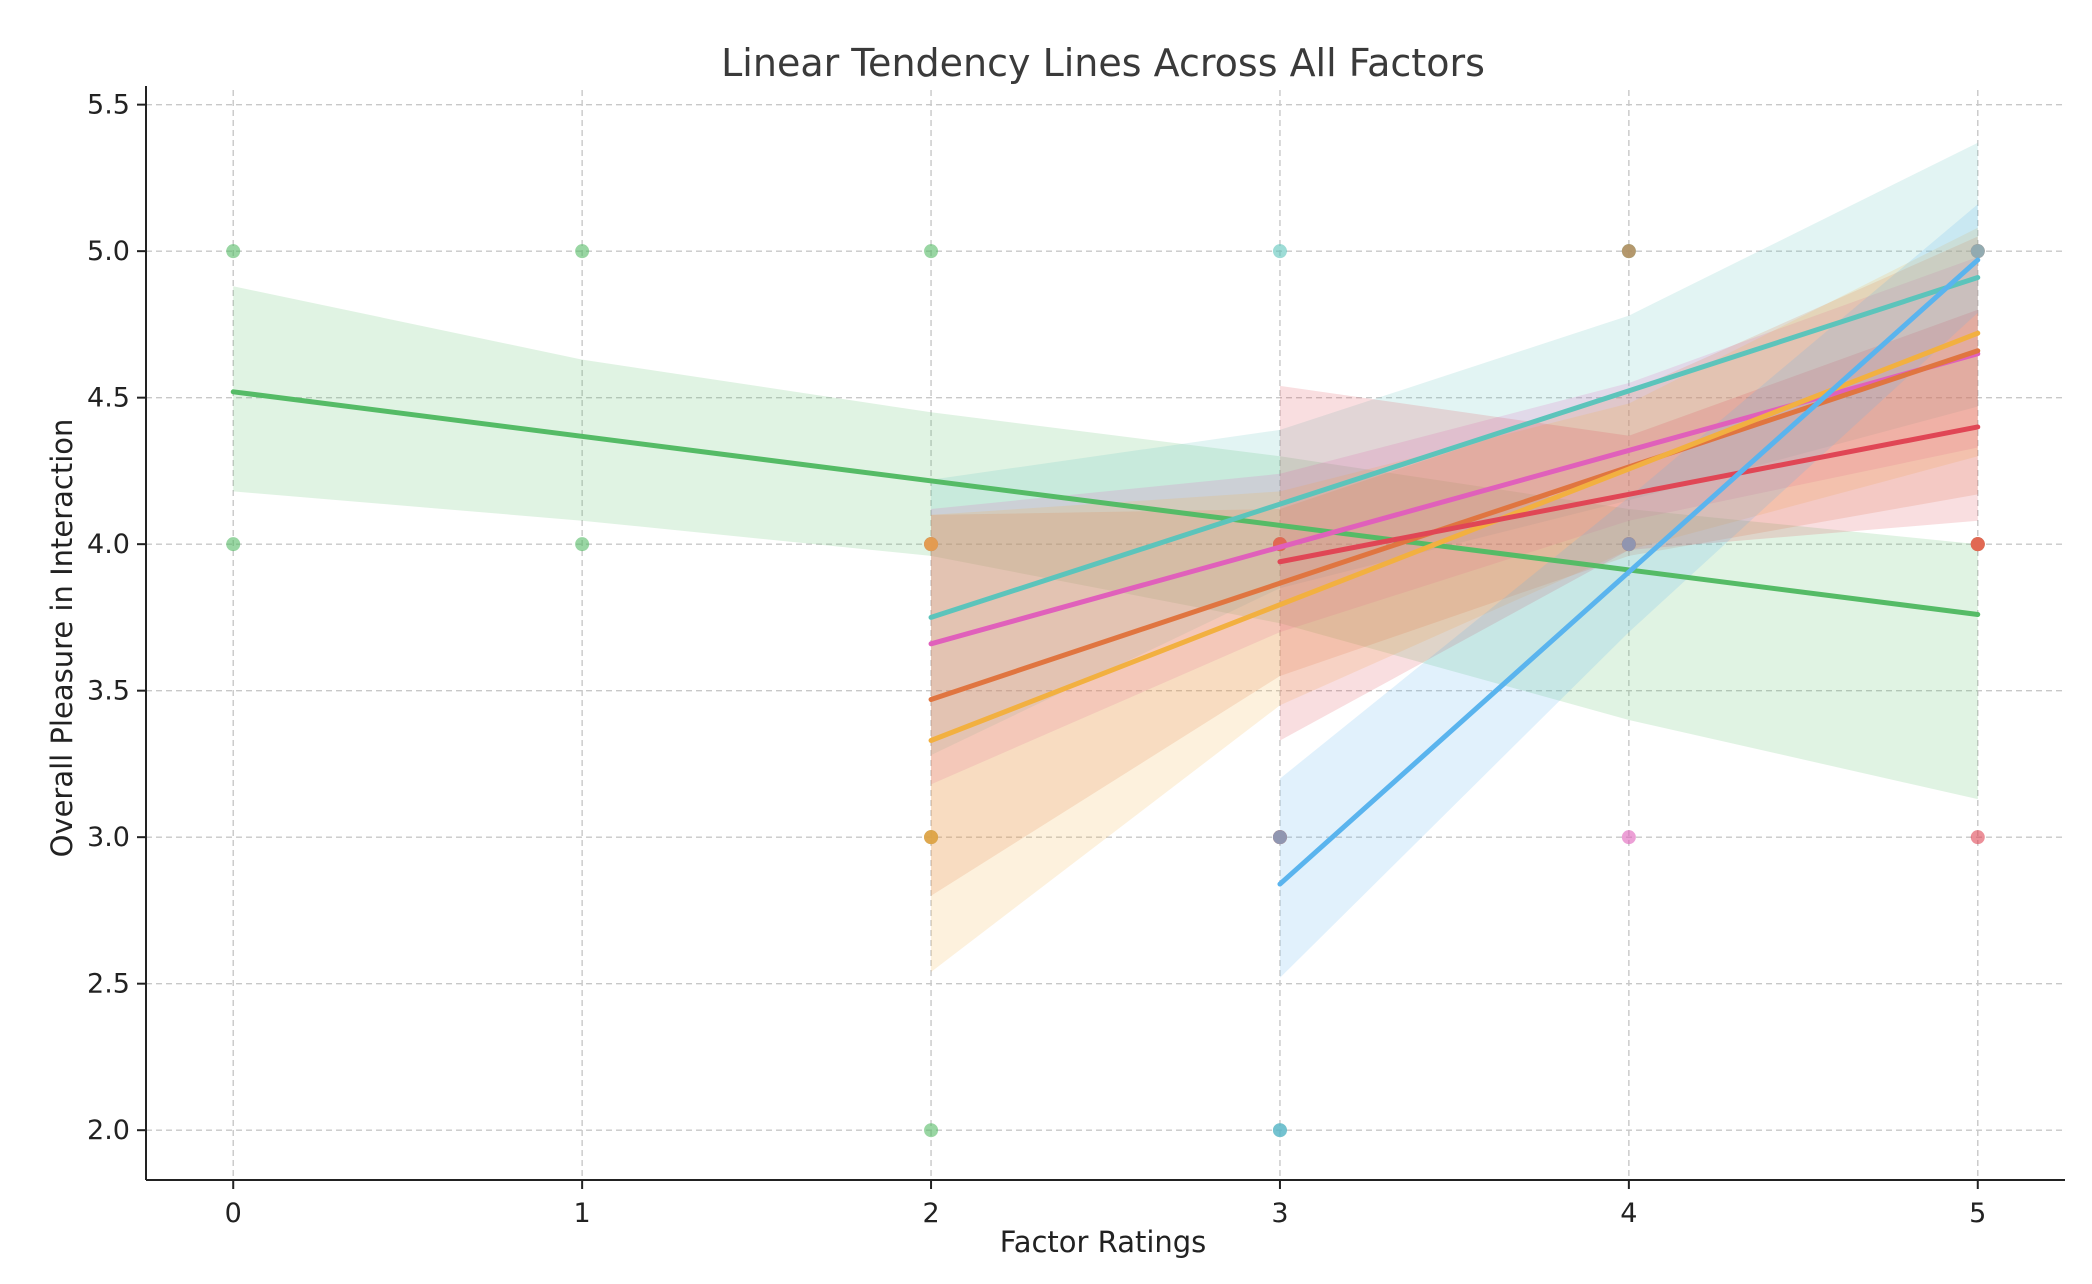  What do you see at coordinates (108, 251) in the screenshot?
I see `y-tick-label: 5.0` at bounding box center [108, 251].